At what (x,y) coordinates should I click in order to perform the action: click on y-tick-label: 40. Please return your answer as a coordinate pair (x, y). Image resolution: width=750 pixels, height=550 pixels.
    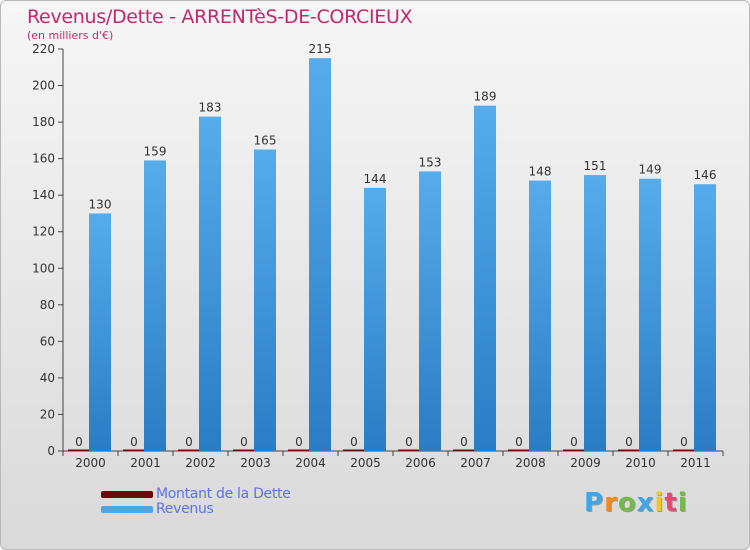
    Looking at the image, I should click on (47, 378).